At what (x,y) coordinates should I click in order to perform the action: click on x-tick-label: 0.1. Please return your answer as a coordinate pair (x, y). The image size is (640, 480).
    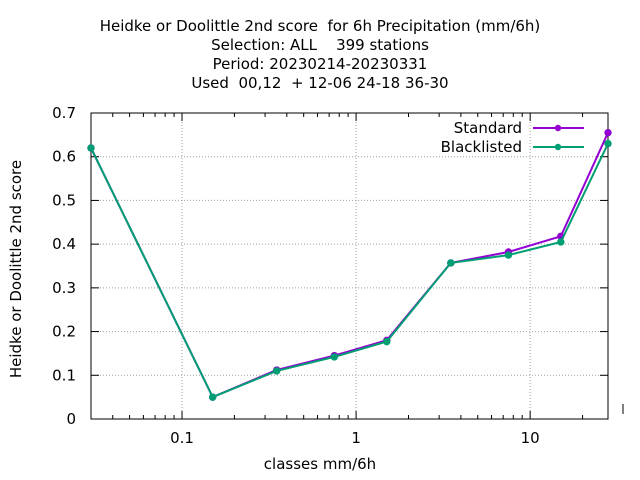
    Looking at the image, I should click on (182, 438).